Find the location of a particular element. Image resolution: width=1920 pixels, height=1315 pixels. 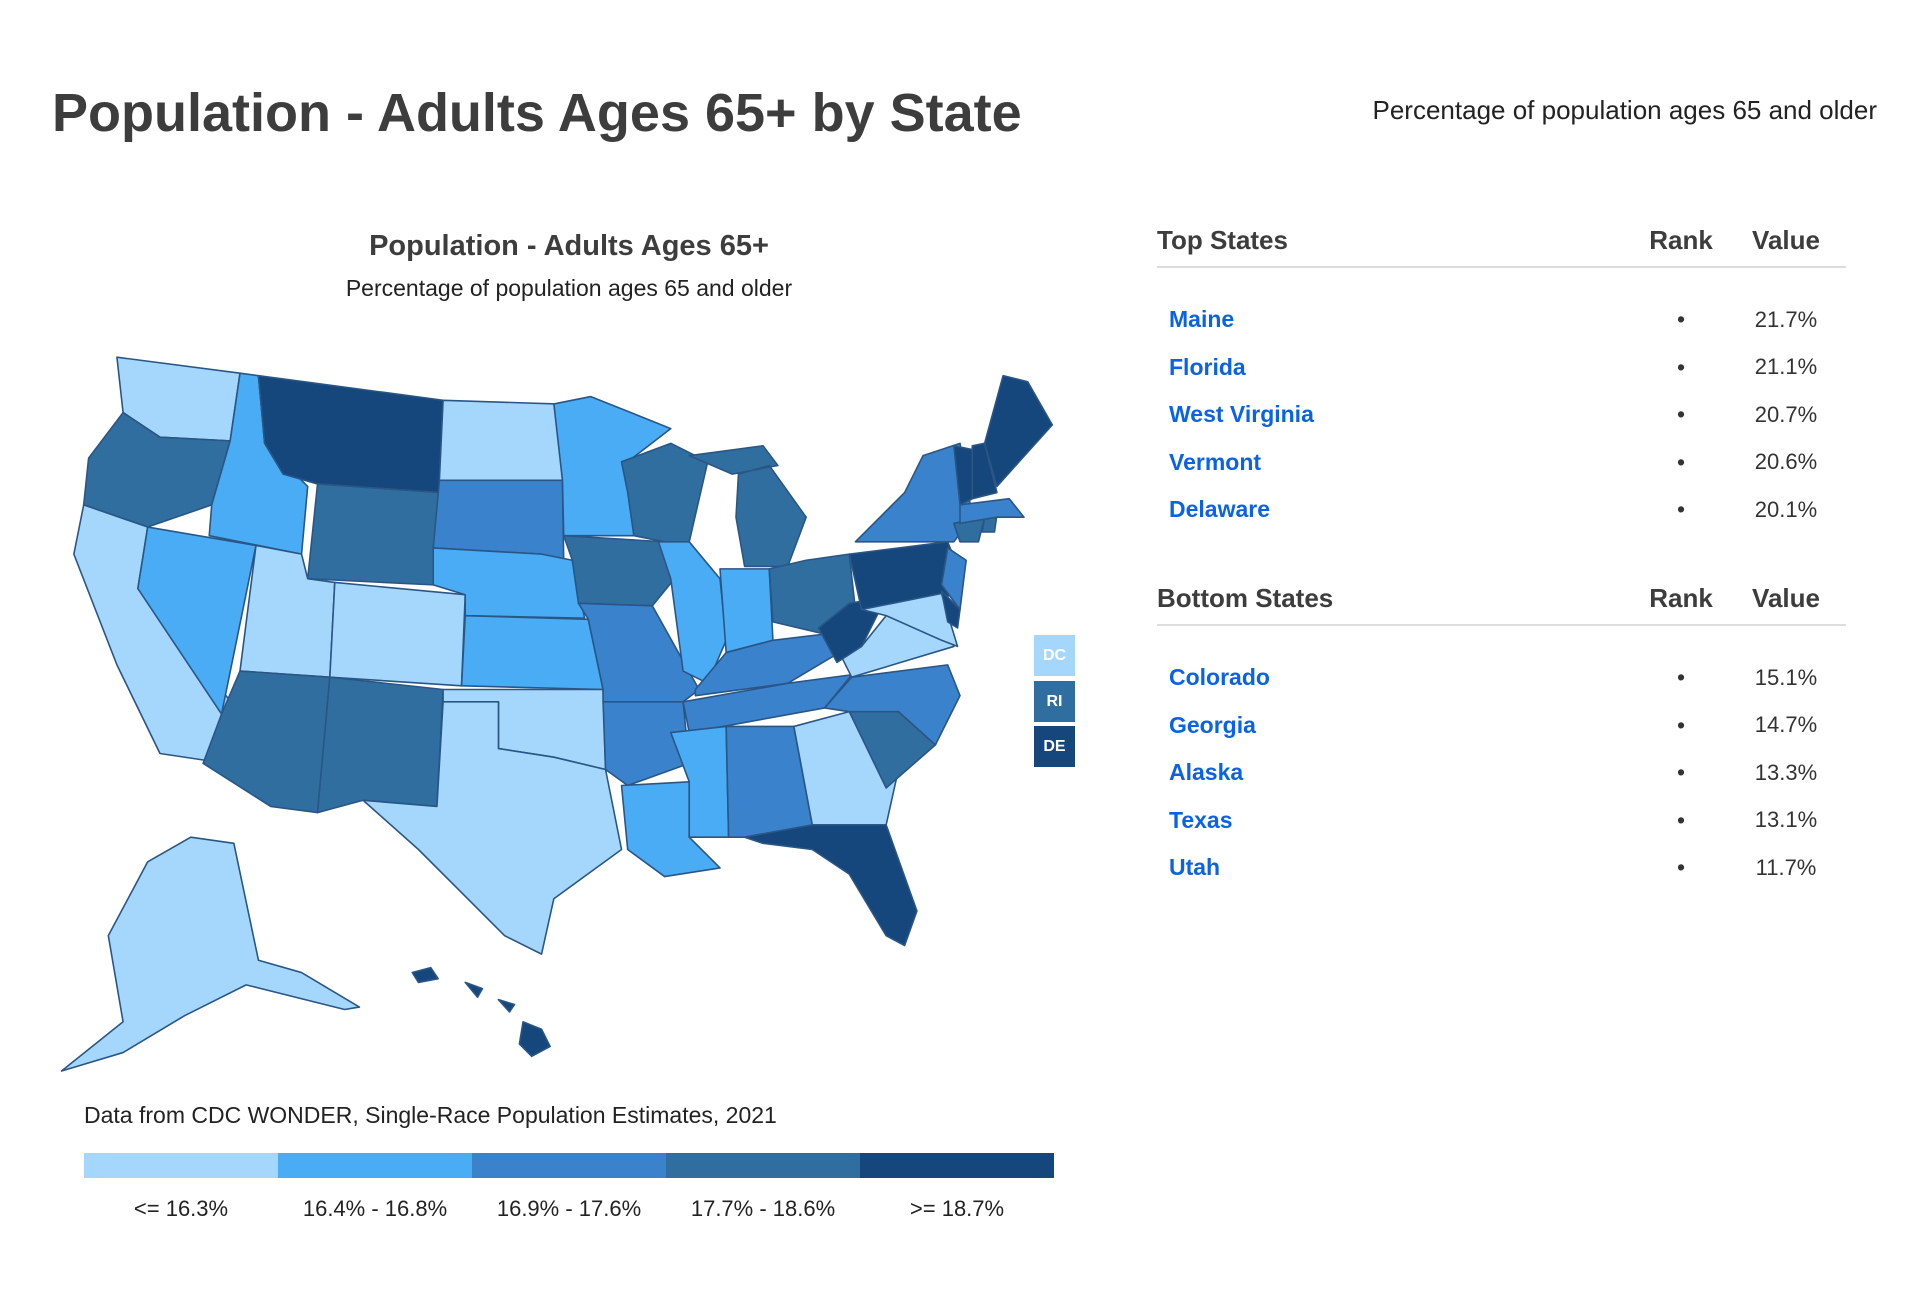

state-ms is located at coordinates (699, 781).